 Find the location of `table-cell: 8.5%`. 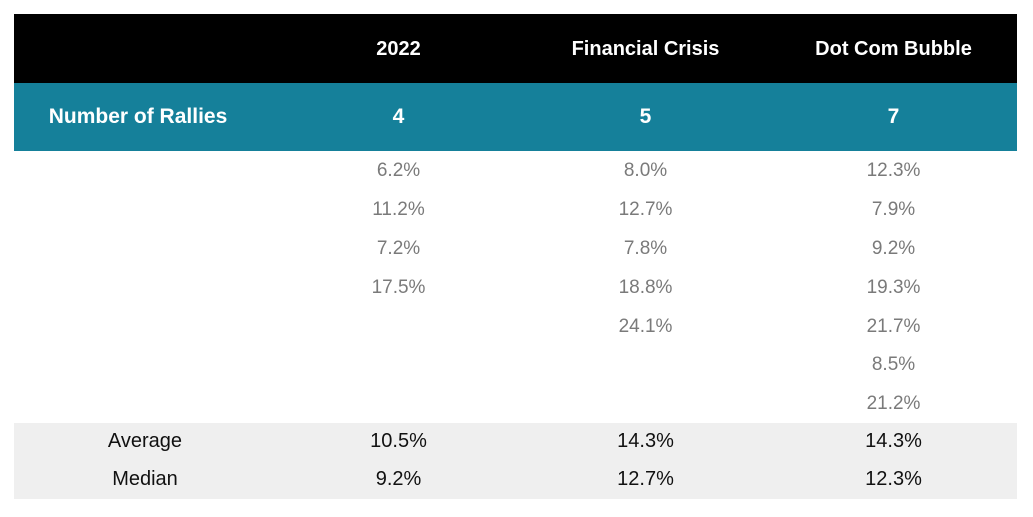

table-cell: 8.5% is located at coordinates (893, 365).